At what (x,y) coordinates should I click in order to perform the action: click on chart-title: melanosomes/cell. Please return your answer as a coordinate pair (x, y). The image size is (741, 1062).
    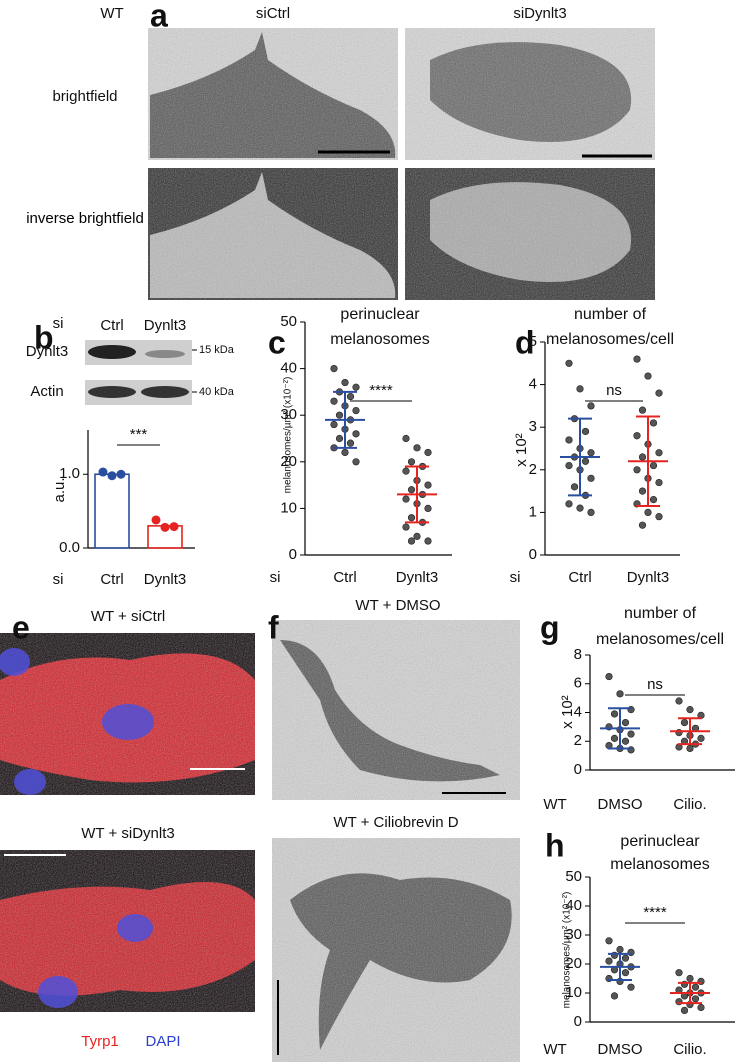
    Looking at the image, I should click on (610, 339).